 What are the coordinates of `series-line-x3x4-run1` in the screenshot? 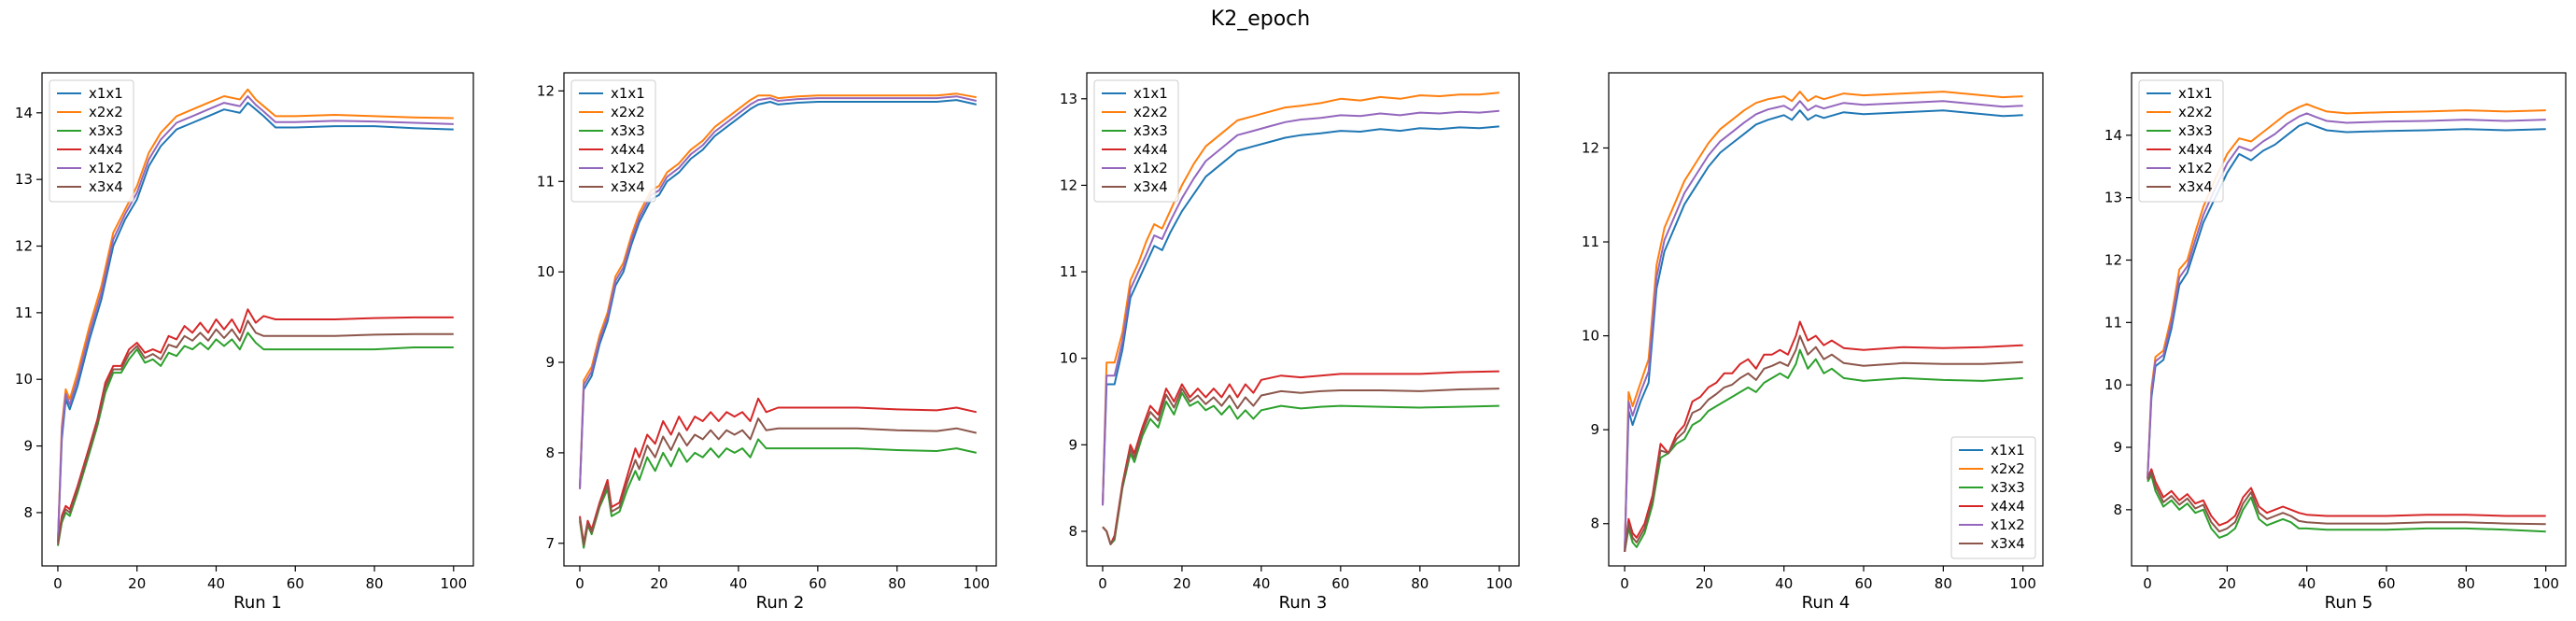 It's located at (255, 432).